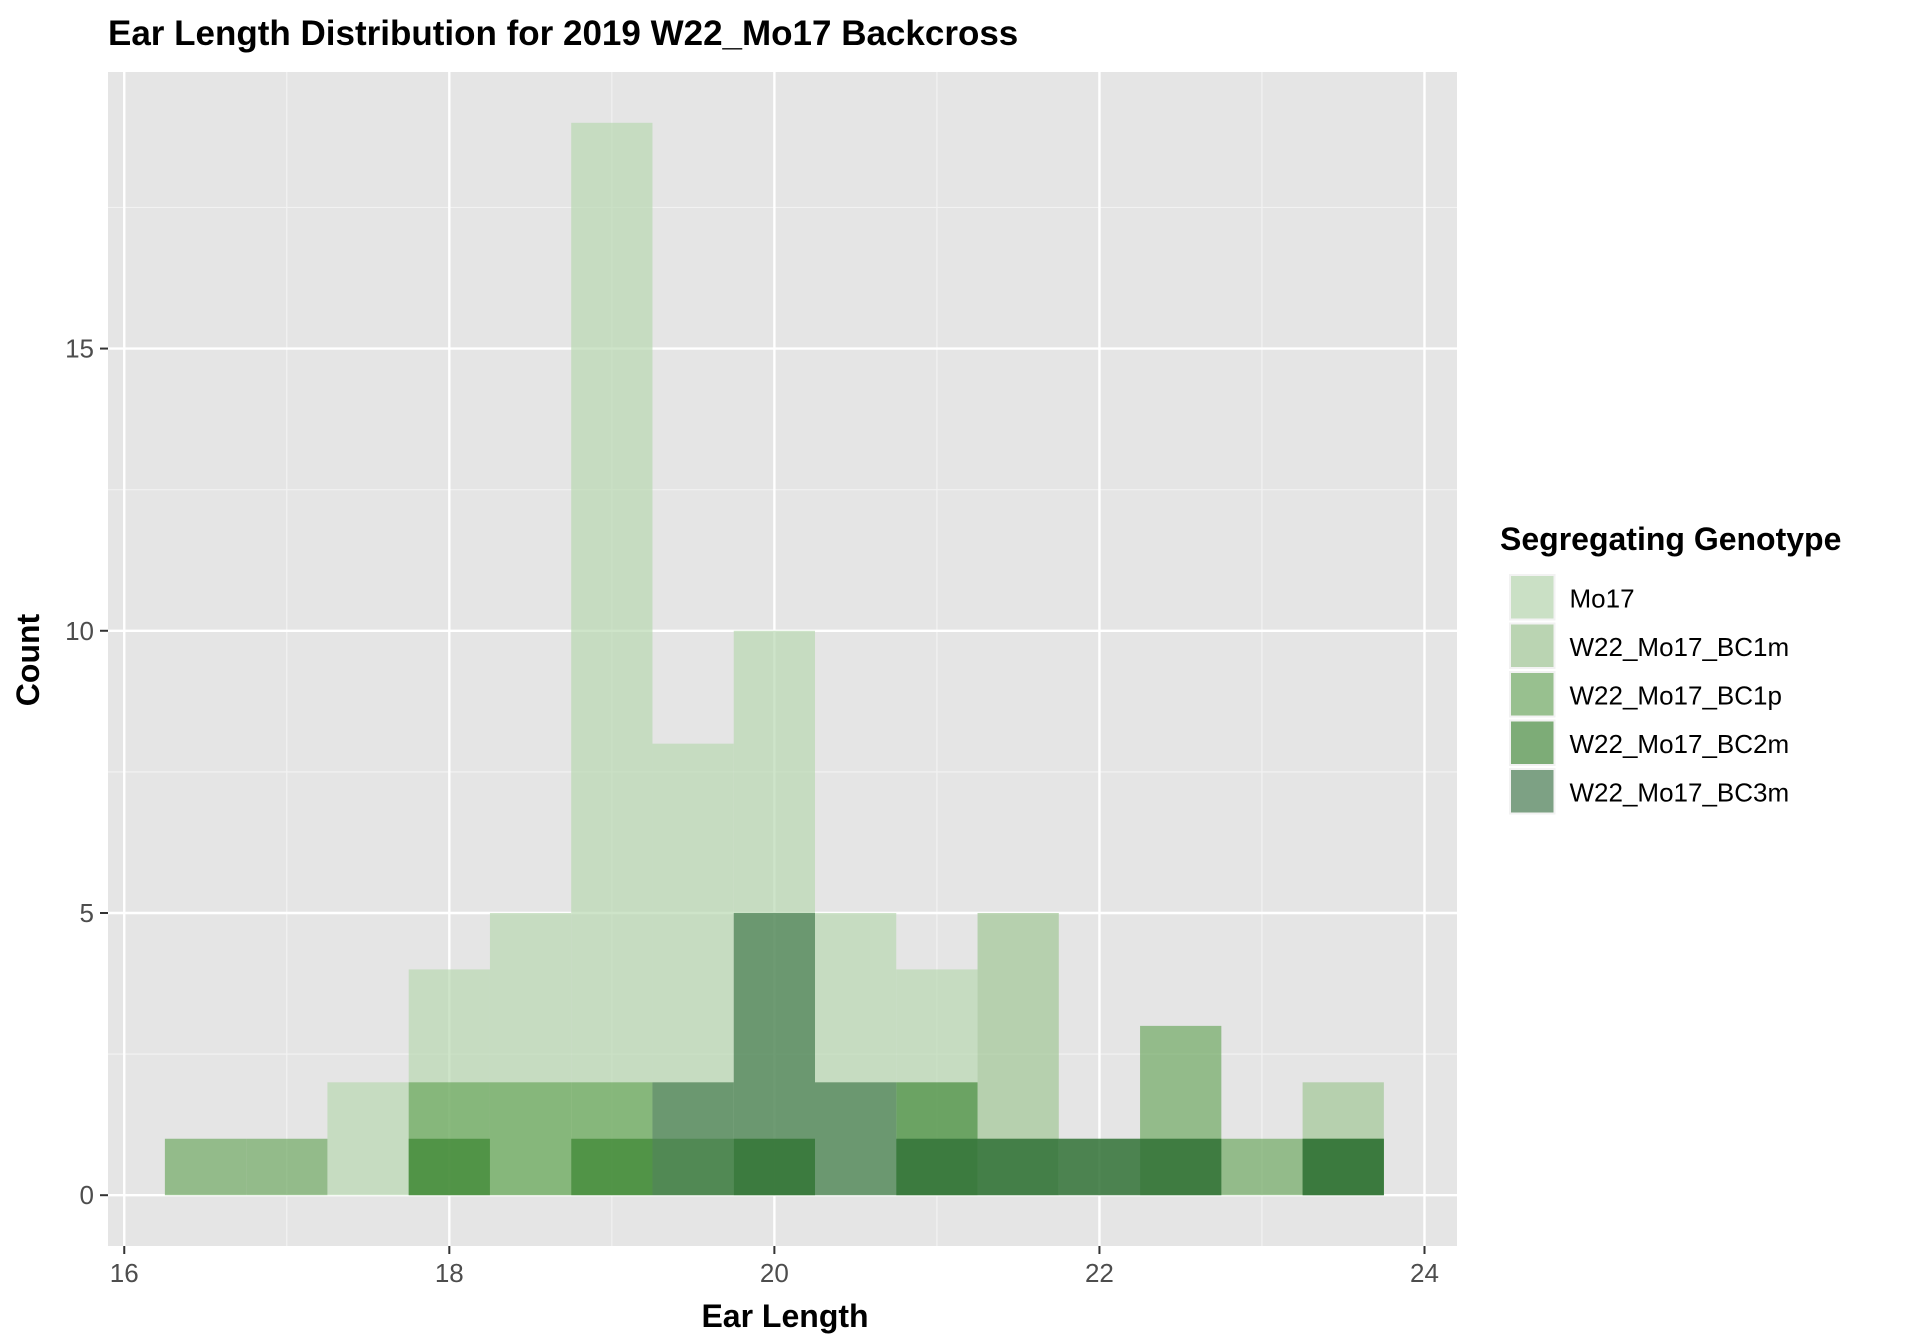 This screenshot has width=1920, height=1344. What do you see at coordinates (1680, 647) in the screenshot?
I see `legend-entry-label: W22_Mo17_BC1m` at bounding box center [1680, 647].